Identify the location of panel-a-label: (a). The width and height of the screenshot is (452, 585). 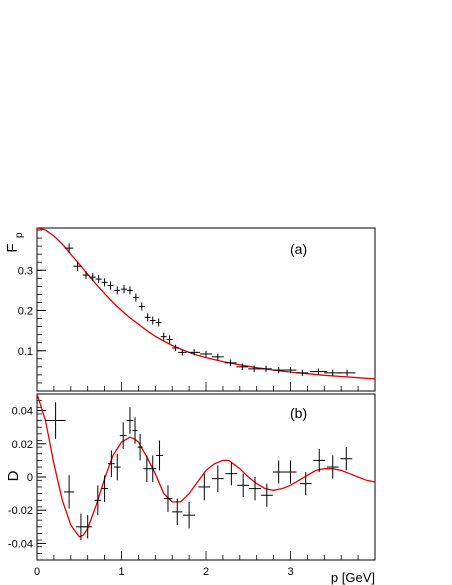
(298, 249).